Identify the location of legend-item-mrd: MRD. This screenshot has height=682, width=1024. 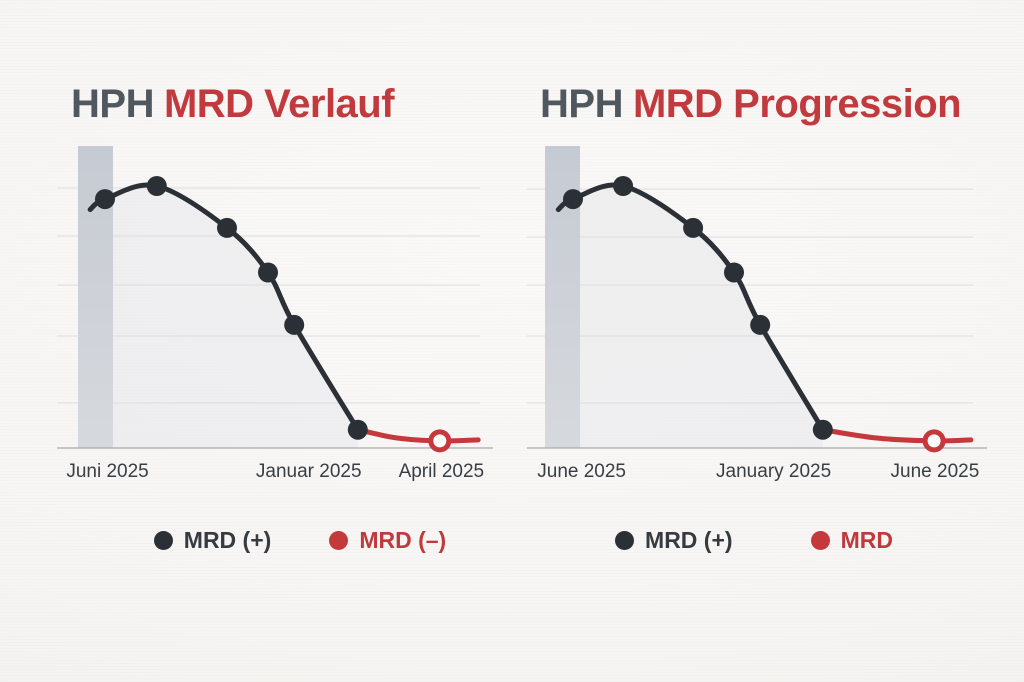
(851, 540).